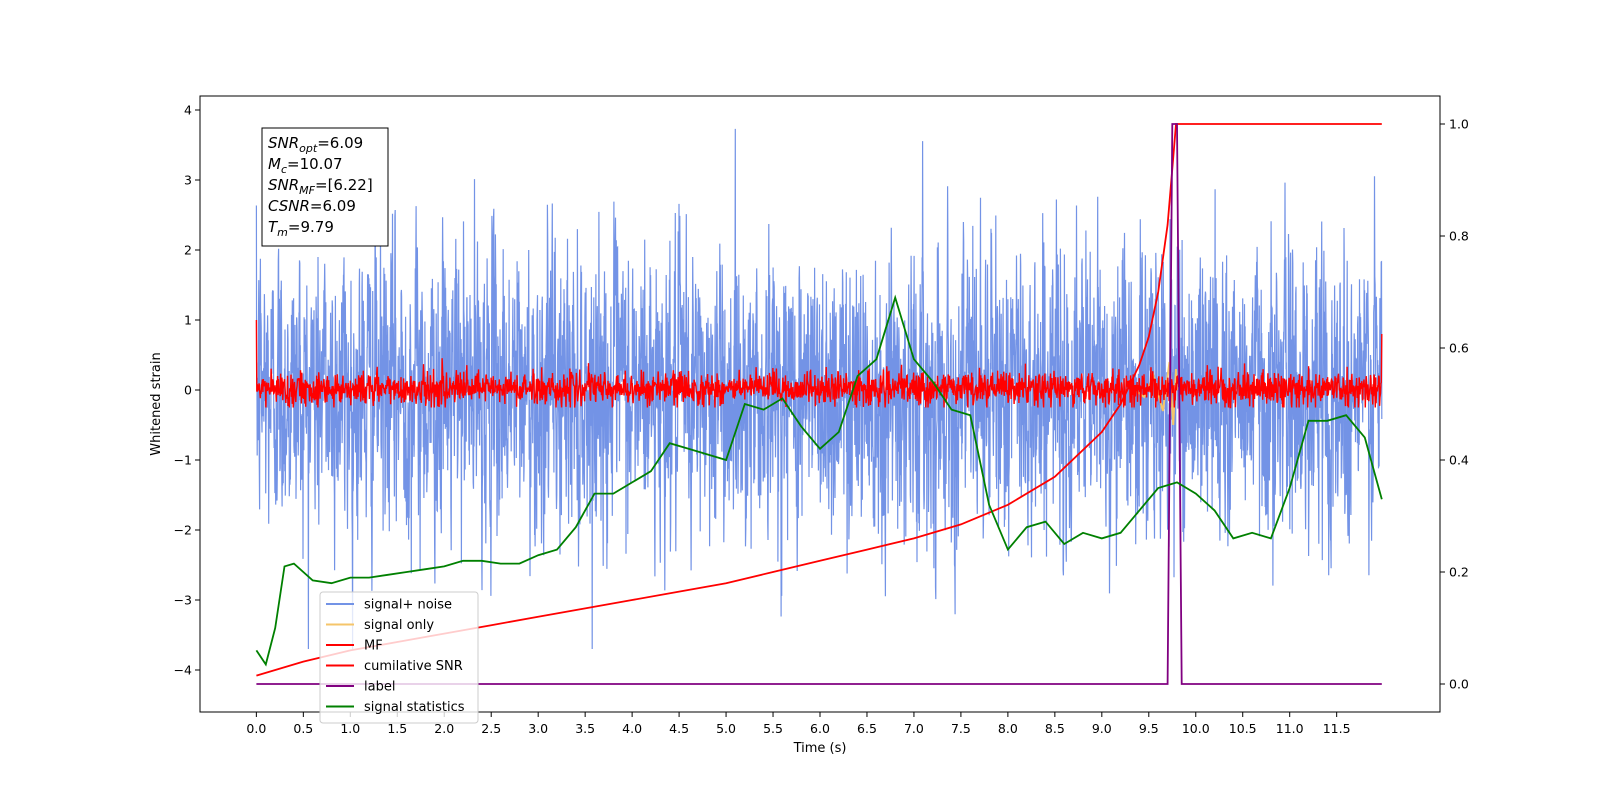 The image size is (1600, 800). Describe the element at coordinates (585, 728) in the screenshot. I see `x-tick-label: 3.5` at that location.